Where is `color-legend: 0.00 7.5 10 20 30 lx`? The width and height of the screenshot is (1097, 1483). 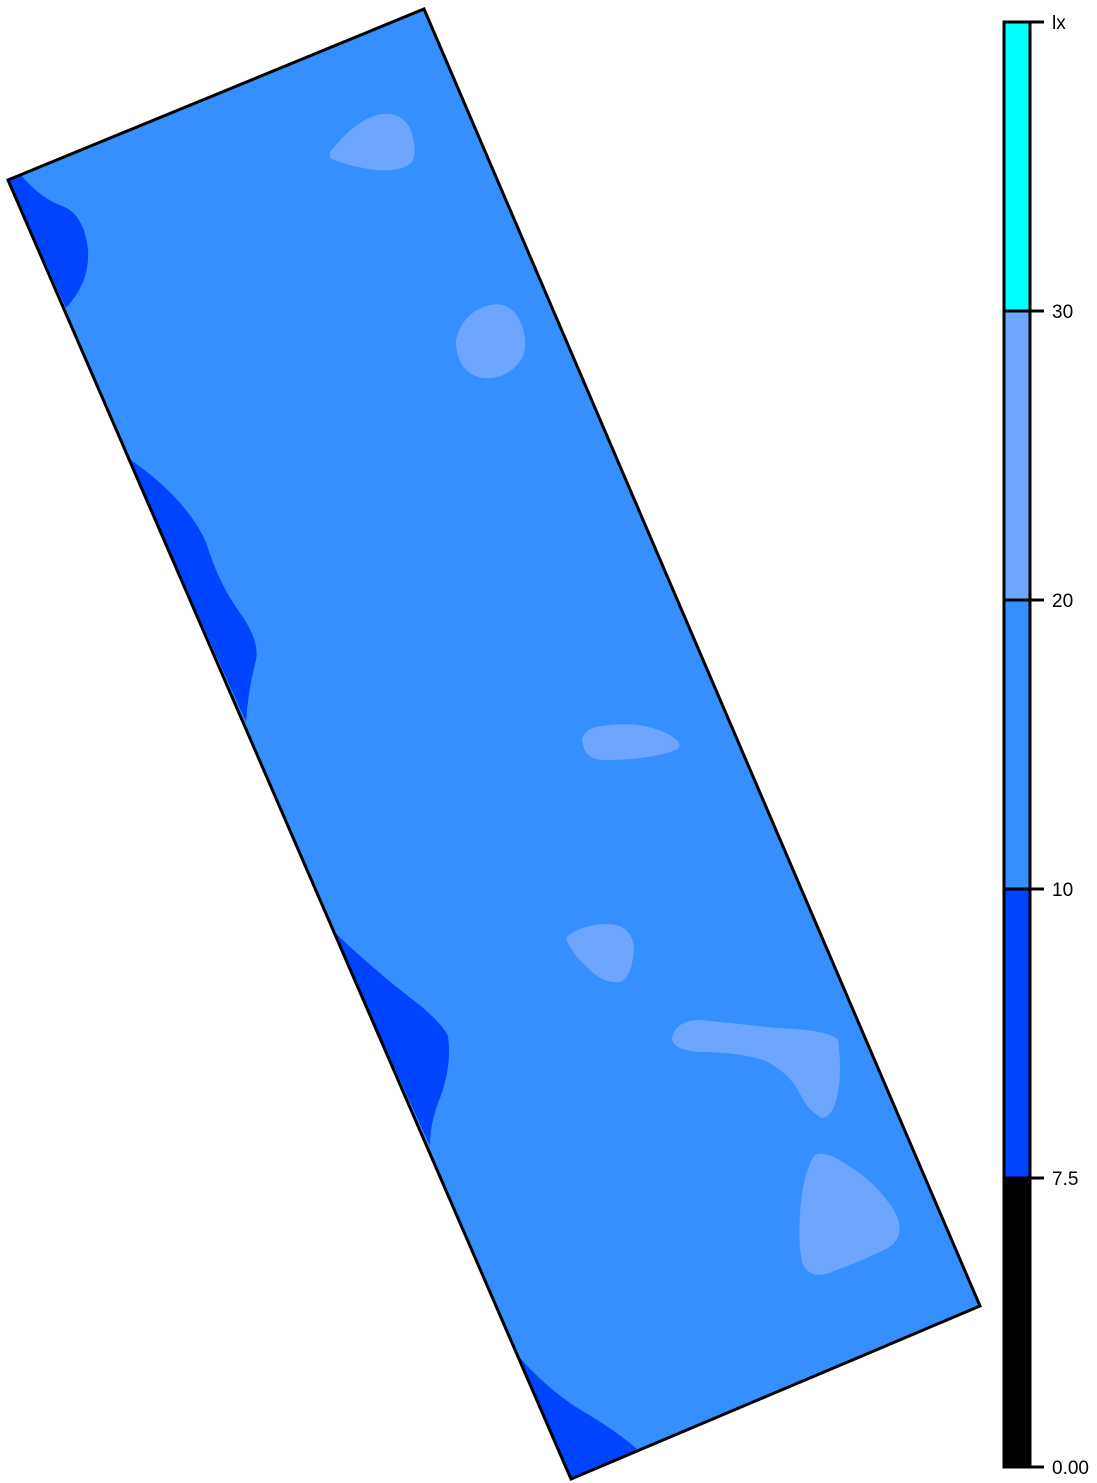 color-legend: 0.00 7.5 10 20 30 lx is located at coordinates (1045, 746).